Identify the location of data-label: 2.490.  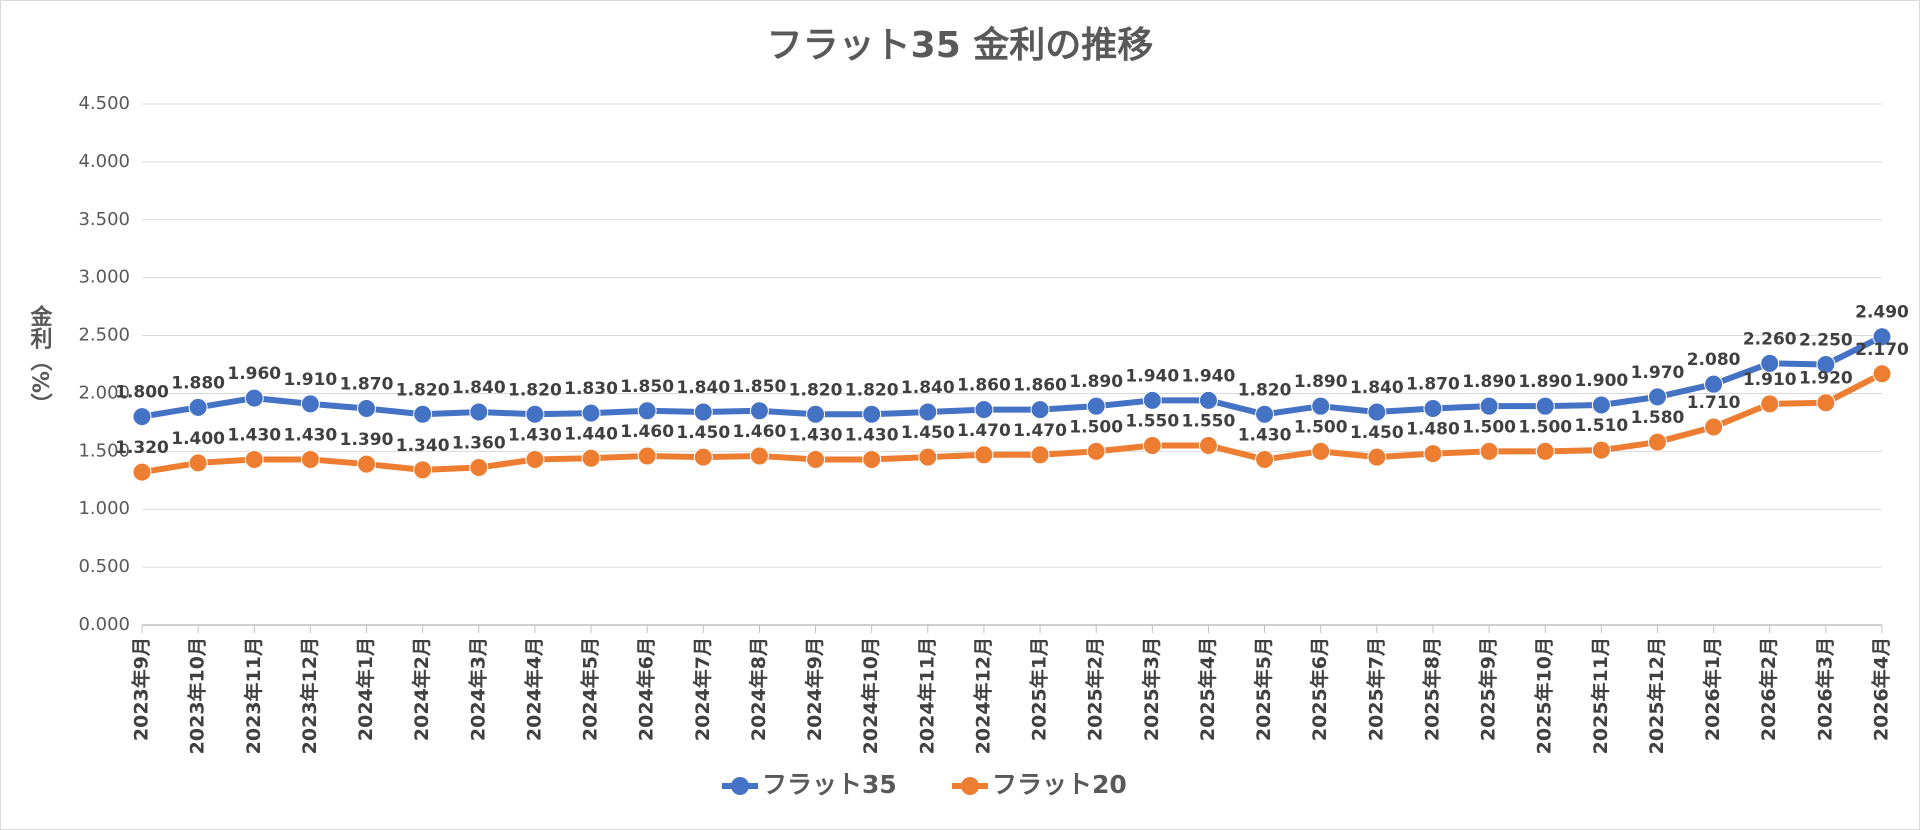
(1882, 313).